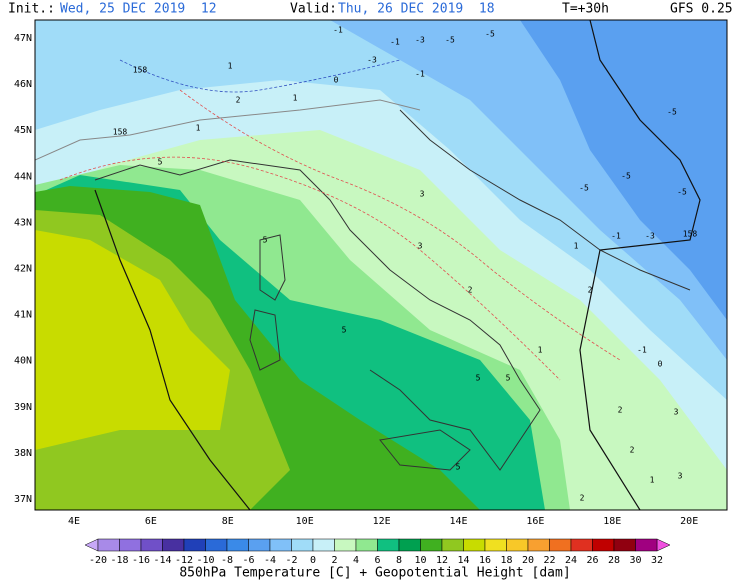 Image resolution: width=751 pixels, height=580 pixels. Describe the element at coordinates (31, 9) in the screenshot. I see `init-label: Init.:` at that location.